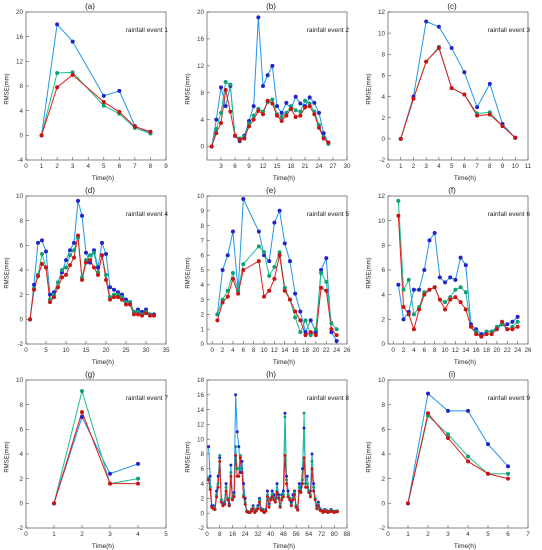 The image size is (542, 550). I want to click on panel-label: (a), so click(90, 6).